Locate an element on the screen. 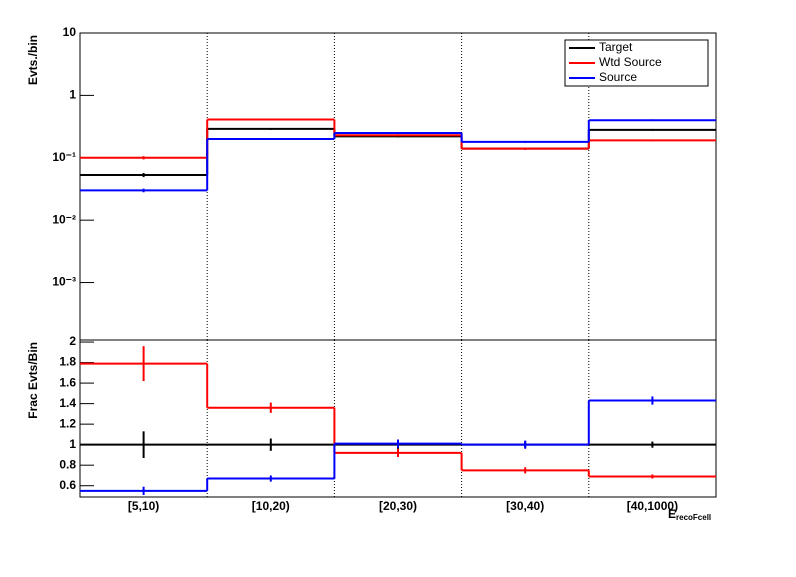  y-tick-label: 1.8 is located at coordinates (67, 362).